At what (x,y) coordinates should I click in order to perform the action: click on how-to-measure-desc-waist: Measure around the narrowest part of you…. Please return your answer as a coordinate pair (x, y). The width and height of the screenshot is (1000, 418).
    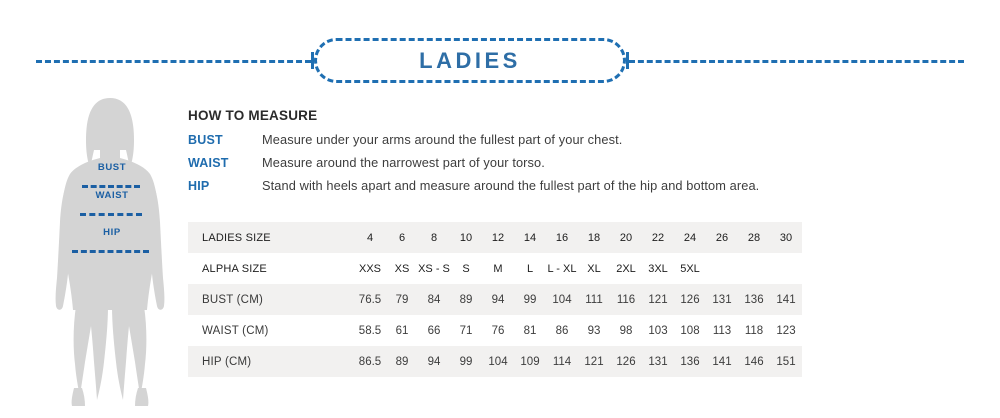
    Looking at the image, I should click on (403, 162).